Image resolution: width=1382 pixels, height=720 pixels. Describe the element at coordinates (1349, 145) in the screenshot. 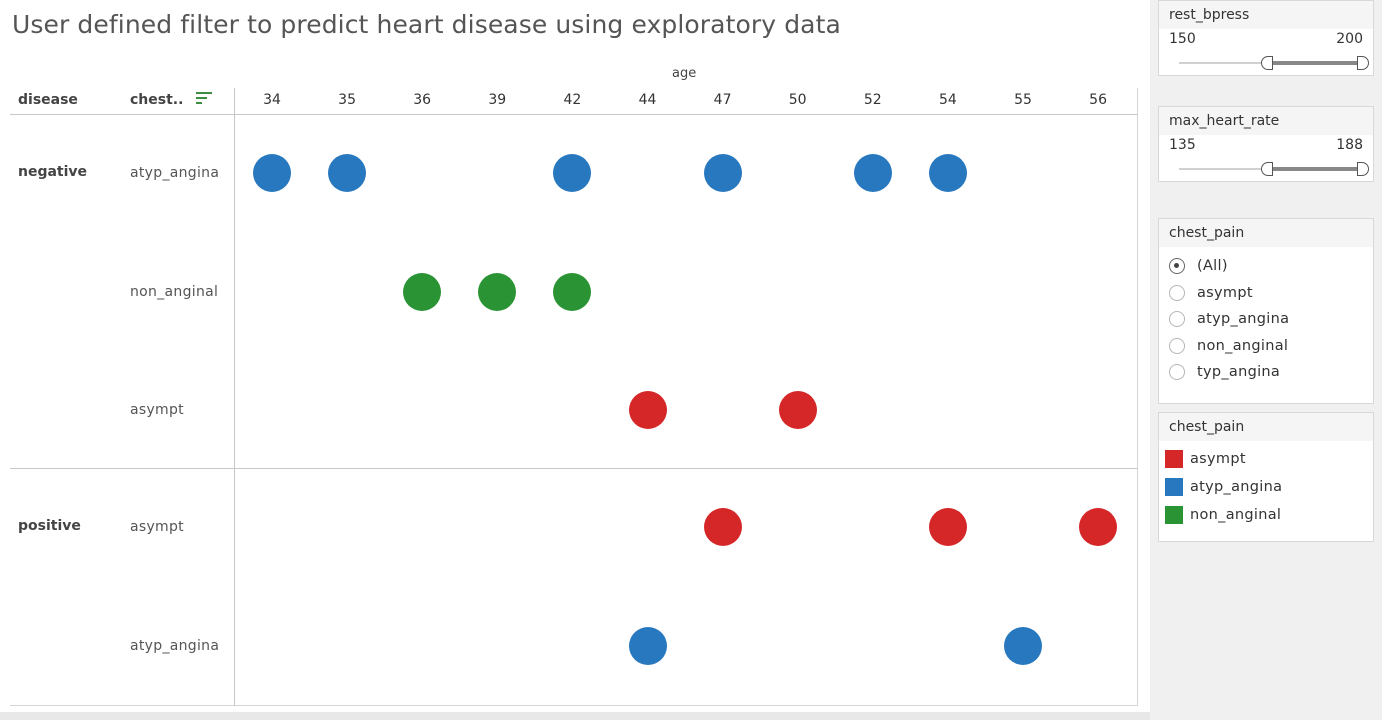

I see `max-heart-rate-max: 188` at that location.